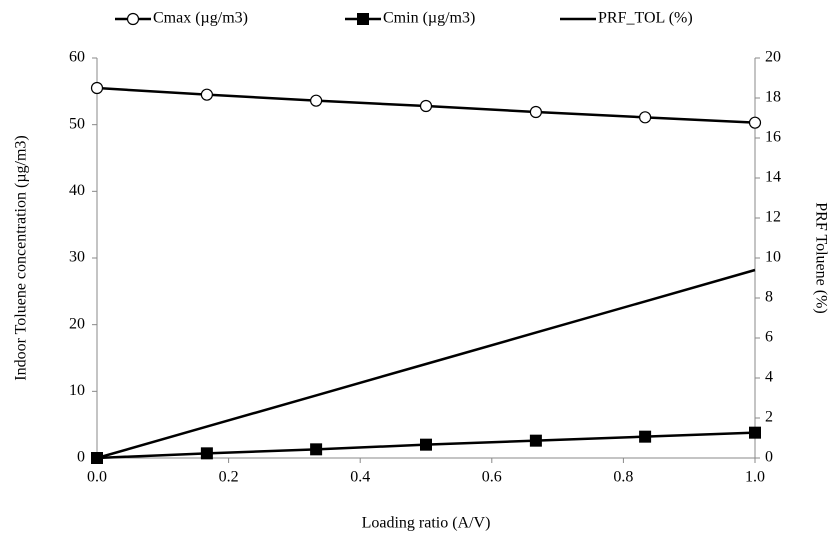  I want to click on y2-tick-label: 0, so click(769, 457).